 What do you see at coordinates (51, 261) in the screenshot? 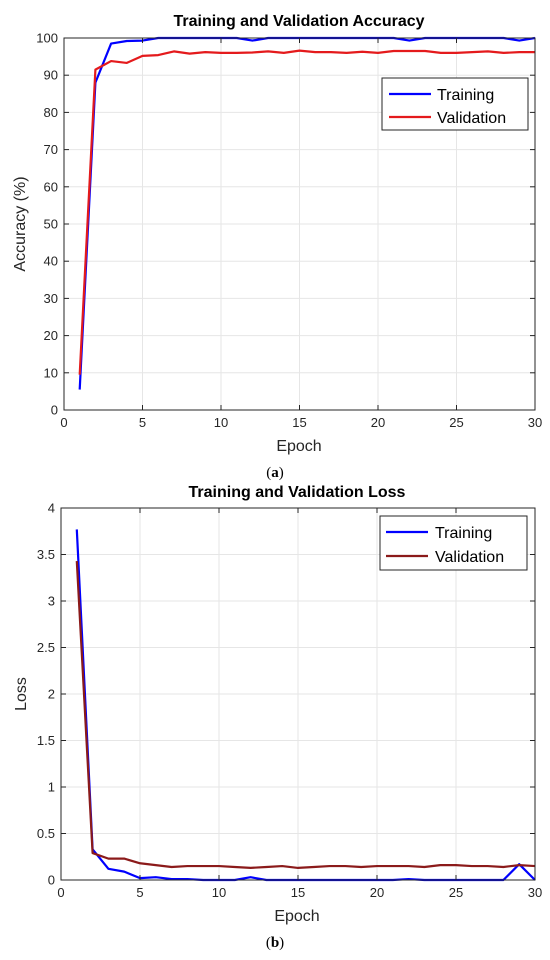
I see `y-tick-label: 40` at bounding box center [51, 261].